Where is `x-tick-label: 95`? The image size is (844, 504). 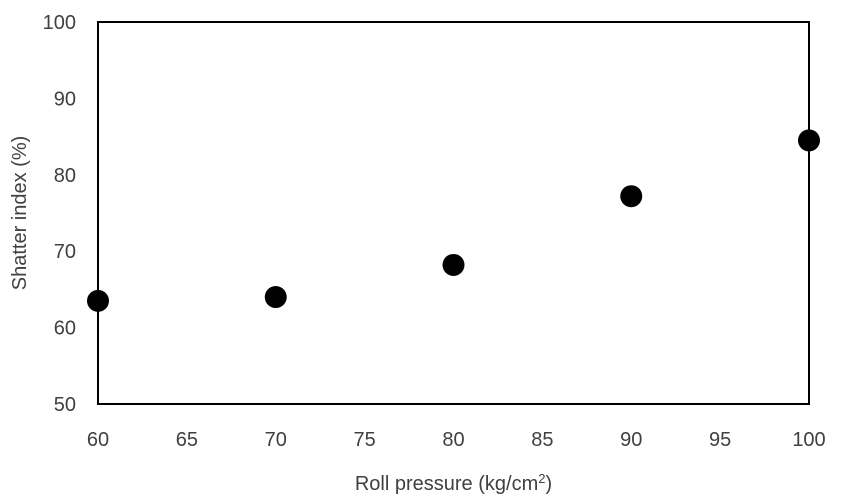
x-tick-label: 95 is located at coordinates (720, 440).